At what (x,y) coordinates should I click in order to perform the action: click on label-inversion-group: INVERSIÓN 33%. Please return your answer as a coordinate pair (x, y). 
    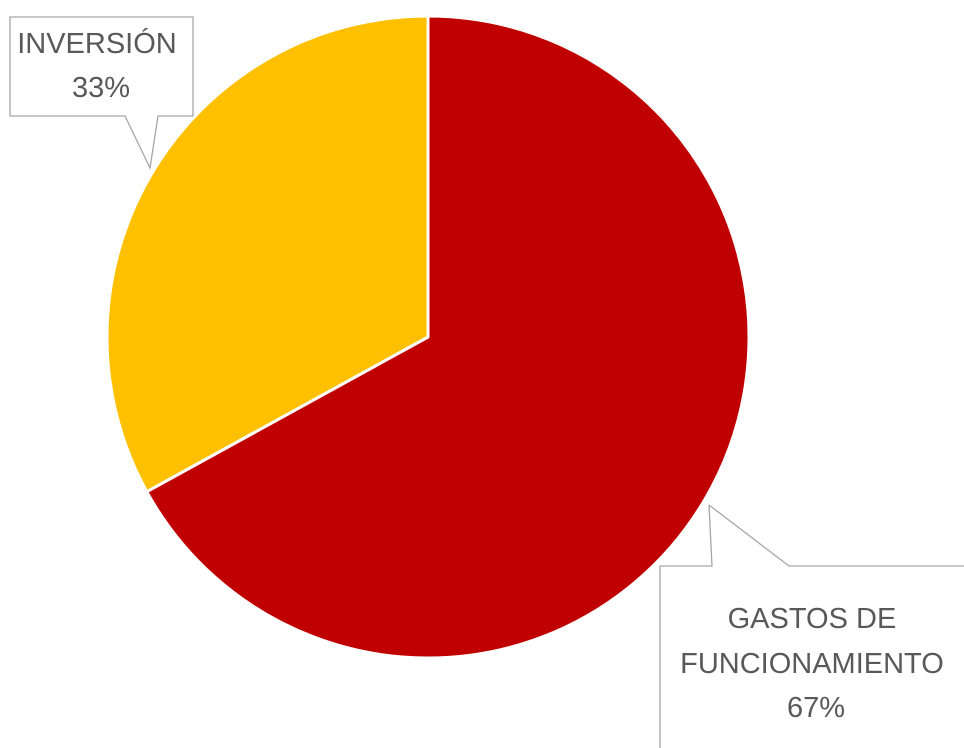
    Looking at the image, I should click on (101, 93).